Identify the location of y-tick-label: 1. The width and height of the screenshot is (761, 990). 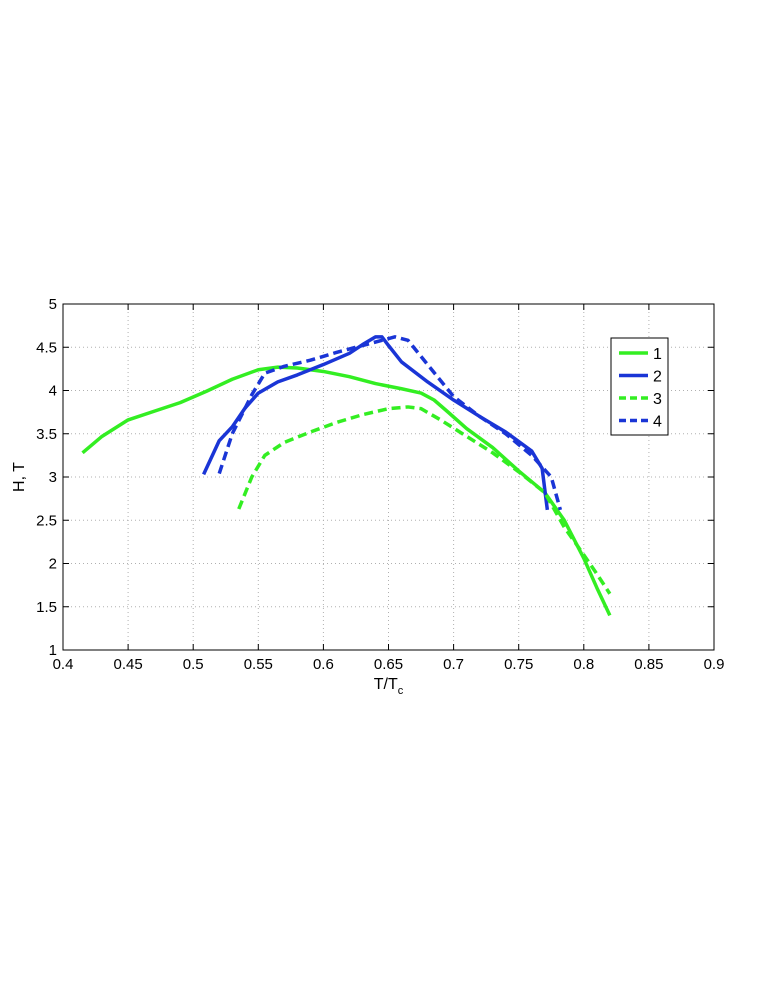
(53, 650).